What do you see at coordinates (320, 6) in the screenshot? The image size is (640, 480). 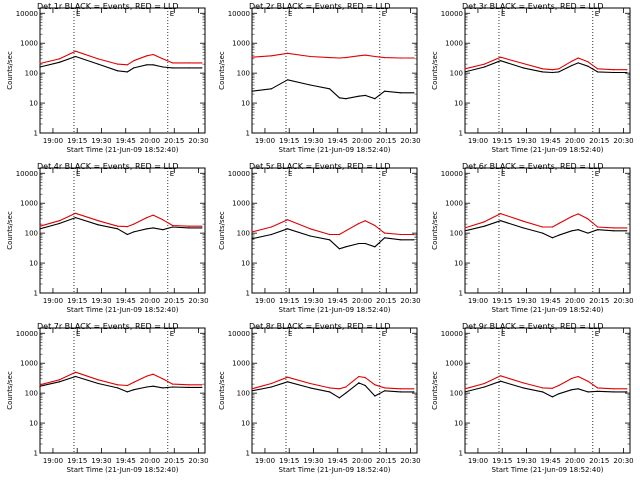 I see `plot-title: Det 2r BLACK = Events, RED = LLD` at bounding box center [320, 6].